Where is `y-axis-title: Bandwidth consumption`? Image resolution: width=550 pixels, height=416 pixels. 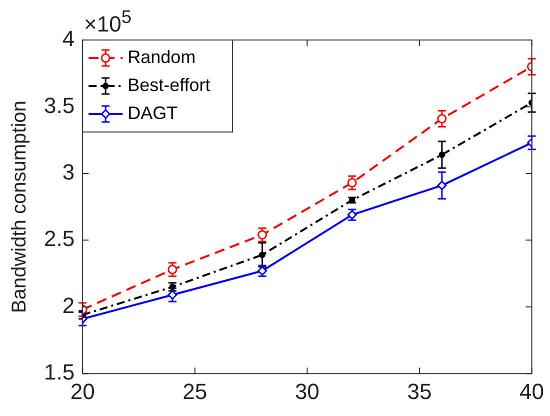
y-axis-title: Bandwidth consumption is located at coordinates (19, 206).